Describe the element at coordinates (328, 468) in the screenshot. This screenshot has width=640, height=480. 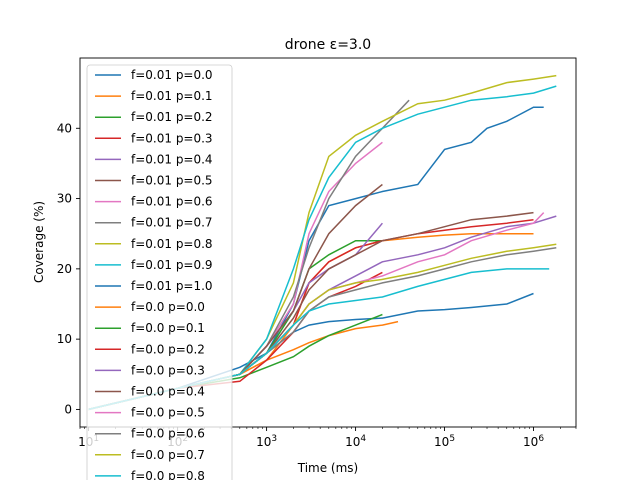
I see `x-axis-label: Time (ms)` at that location.